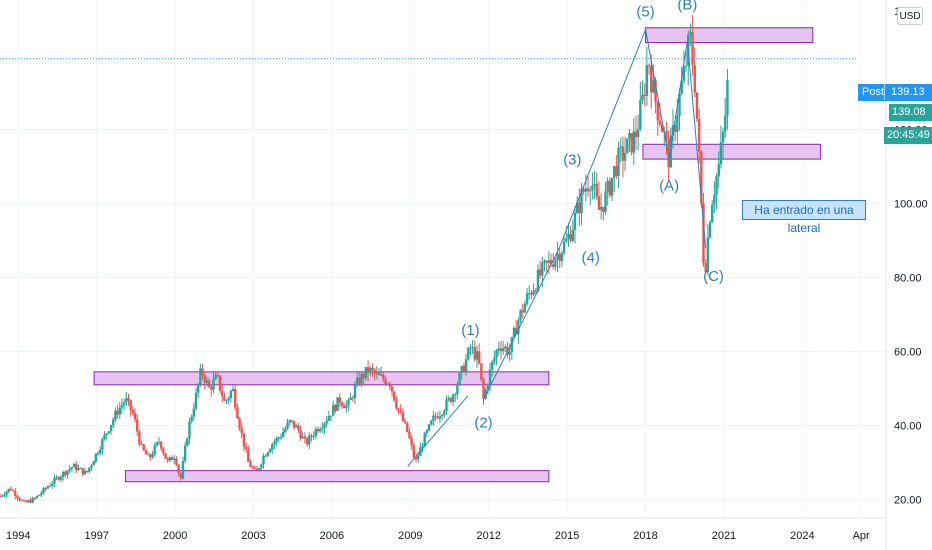 This screenshot has height=550, width=932. I want to click on currency-button: USD, so click(910, 16).